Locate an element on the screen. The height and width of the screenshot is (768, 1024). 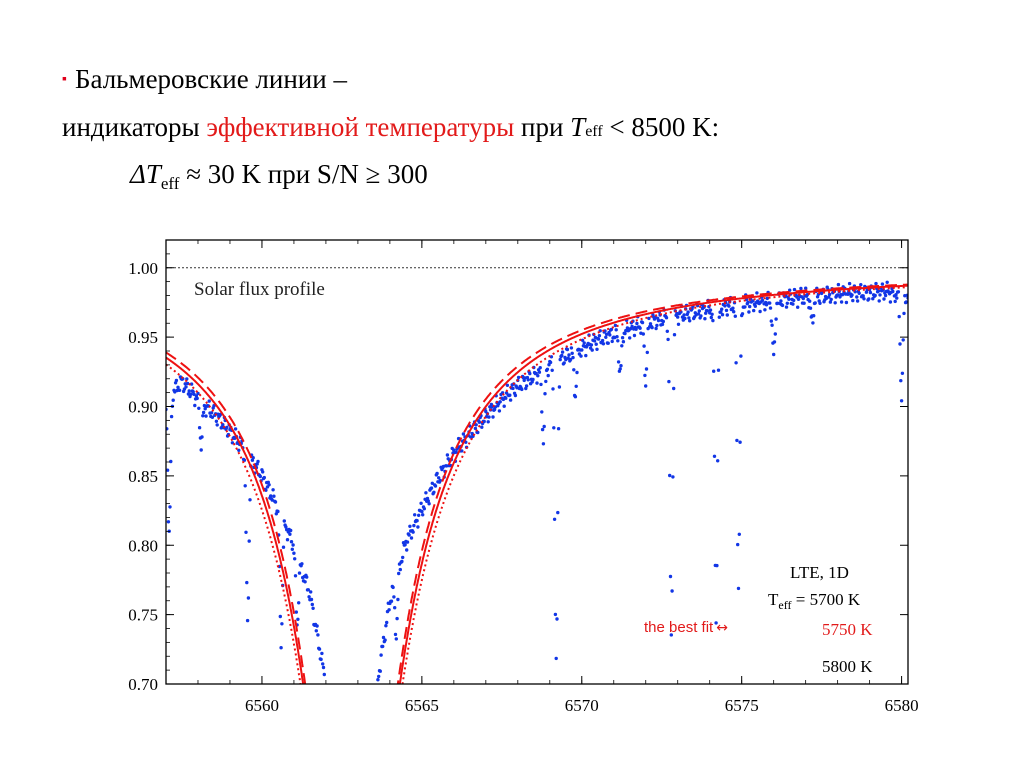
best-fit-text: the best fit is located at coordinates (679, 627).